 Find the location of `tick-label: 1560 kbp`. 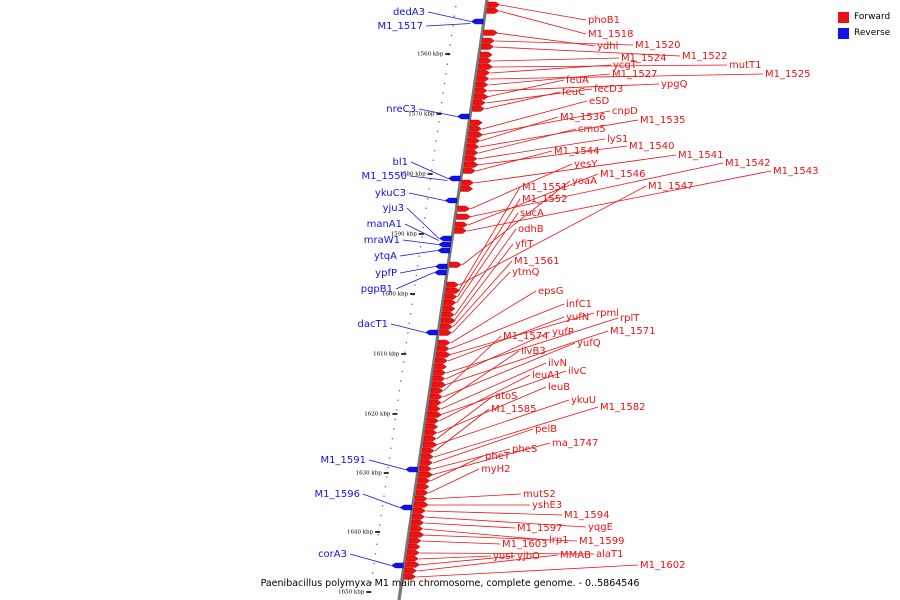

tick-label: 1560 kbp is located at coordinates (430, 55).